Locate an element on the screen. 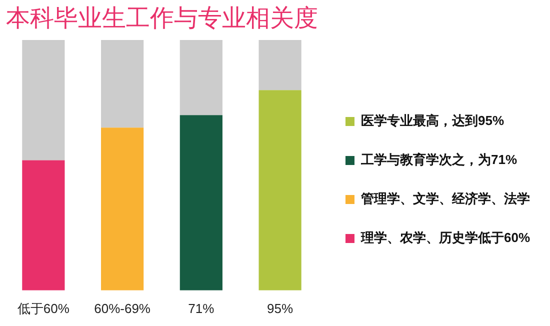 The height and width of the screenshot is (326, 550). chart-title: 本科毕业生工作与专业相关度 is located at coordinates (162, 18).